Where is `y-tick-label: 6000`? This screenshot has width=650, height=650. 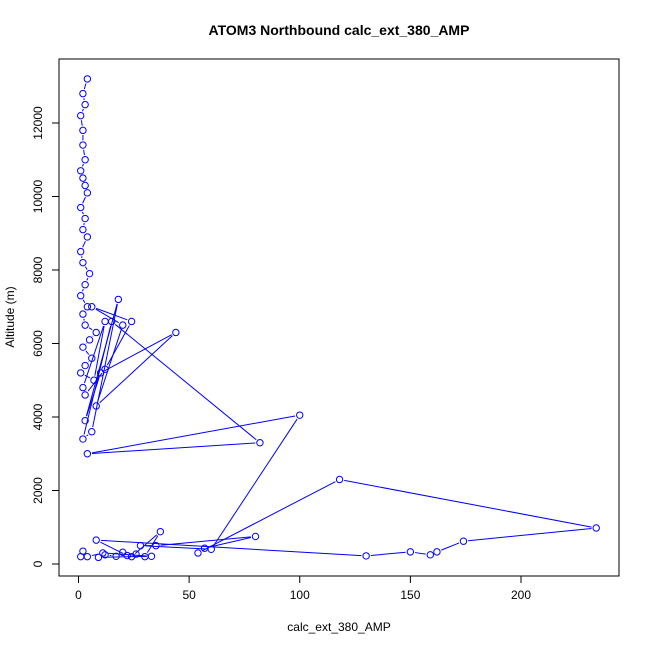
y-tick-label: 6000 is located at coordinates (38, 343).